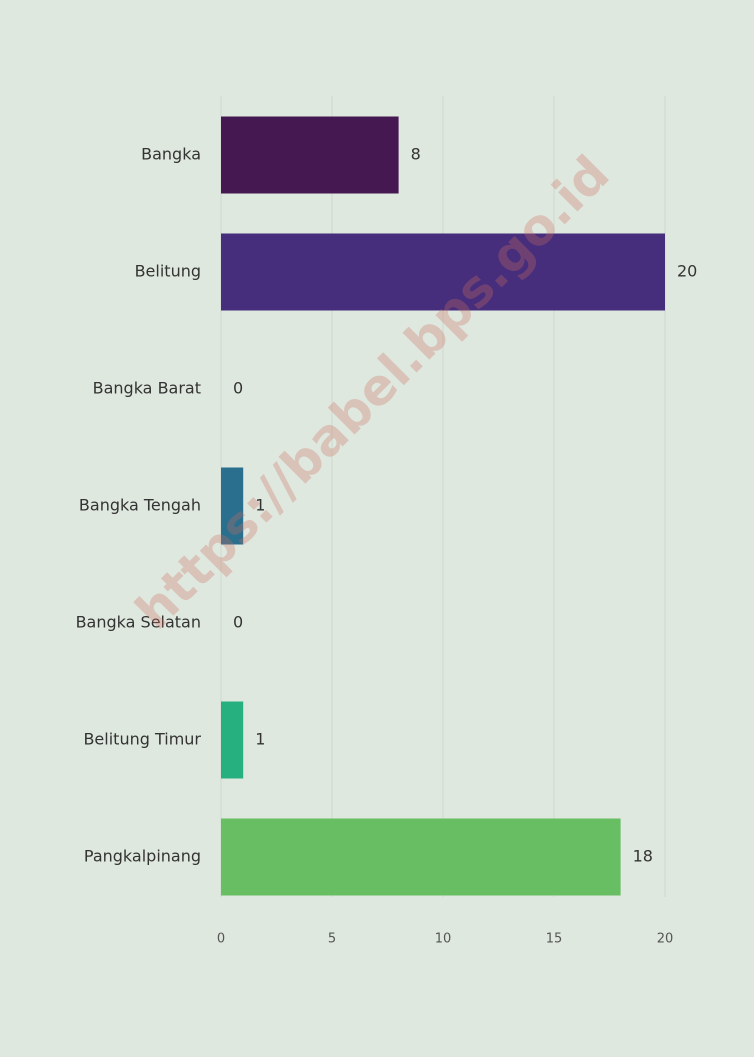 The height and width of the screenshot is (1057, 754). I want to click on y-tick-label: Belitung, so click(168, 271).